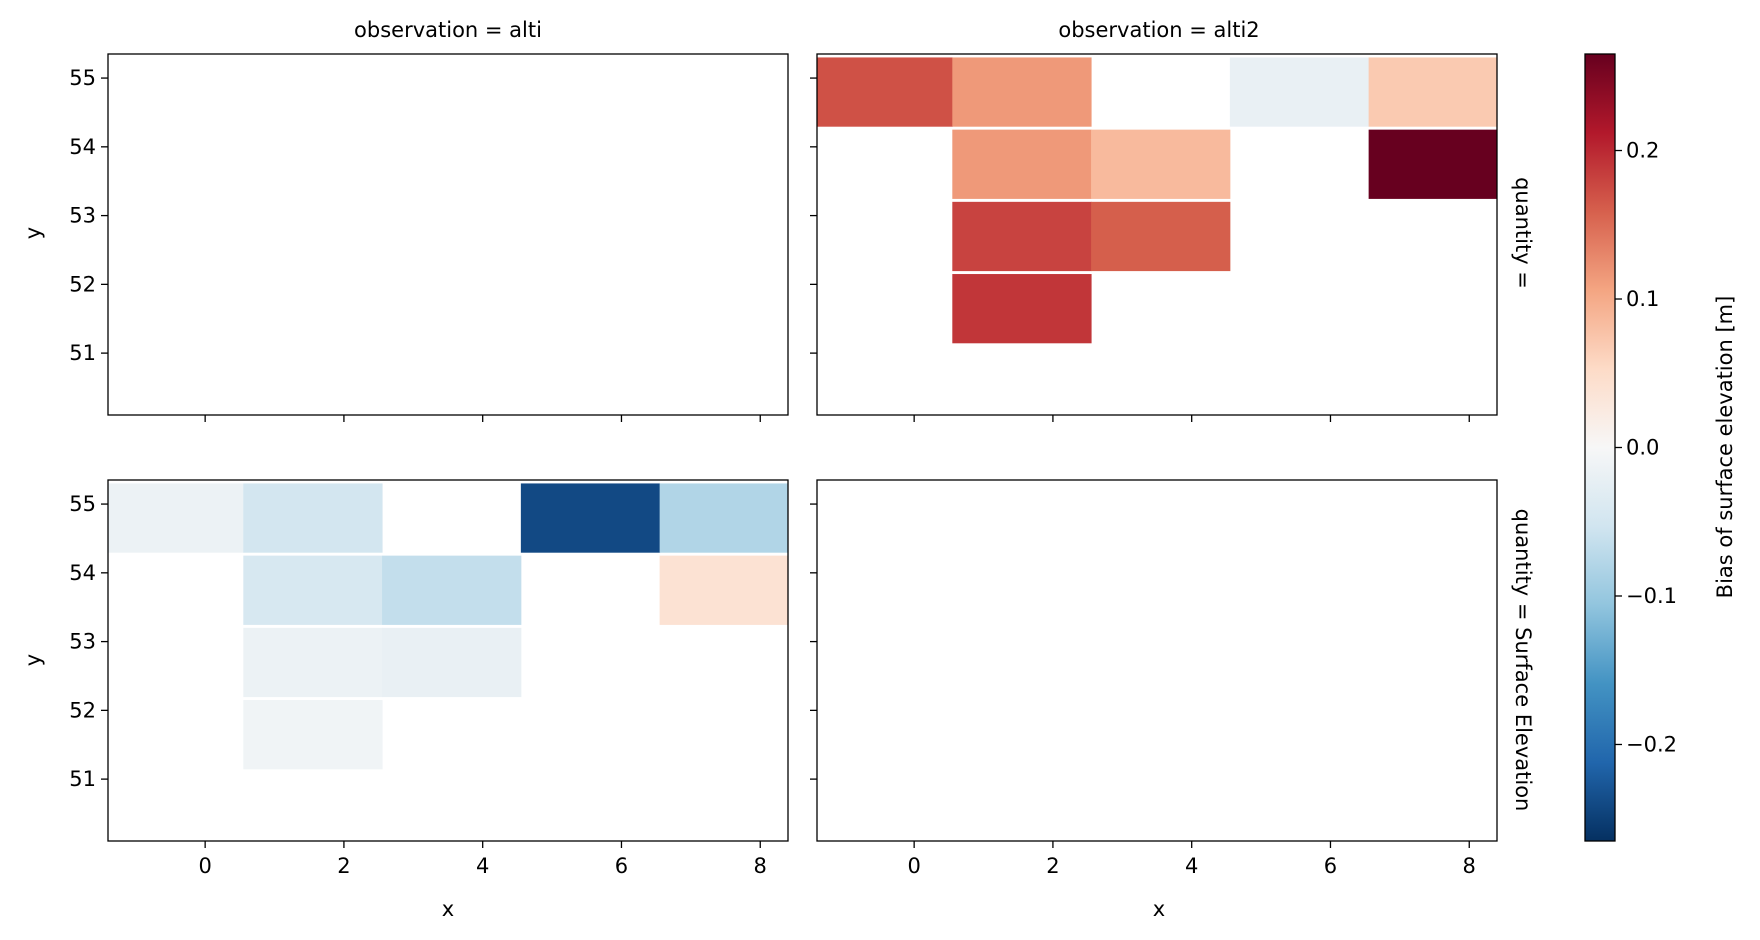 The height and width of the screenshot is (940, 1760). Describe the element at coordinates (1642, 299) in the screenshot. I see `colorbar-tick-label: 0.1` at that location.